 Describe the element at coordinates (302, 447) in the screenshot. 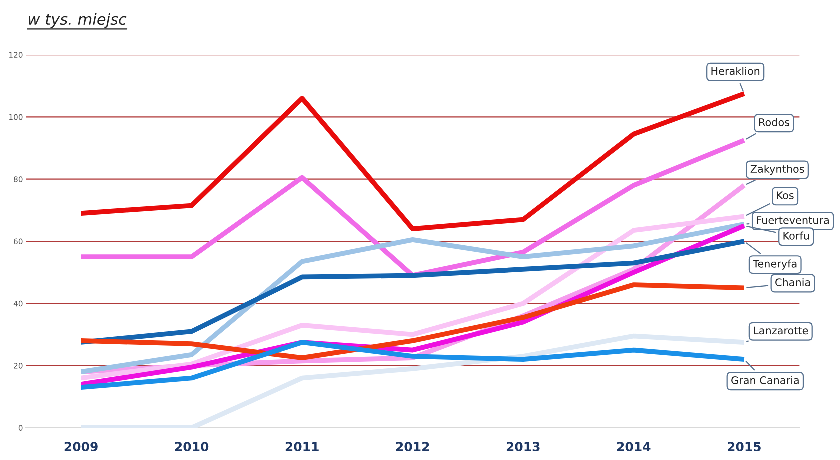

I see `x-tick-label: 2011` at that location.